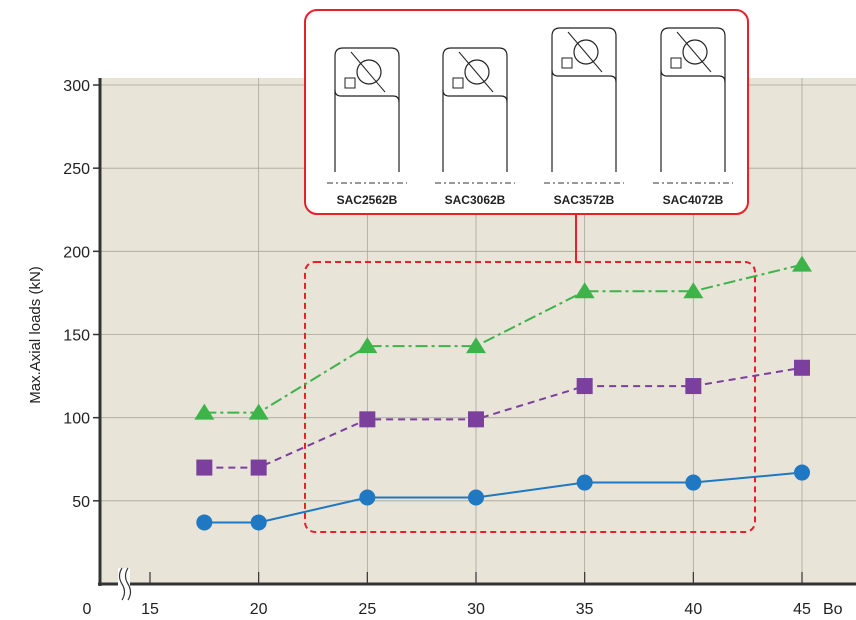 Image resolution: width=856 pixels, height=620 pixels. What do you see at coordinates (367, 200) in the screenshot?
I see `bearing-label: SAC2562B` at bounding box center [367, 200].